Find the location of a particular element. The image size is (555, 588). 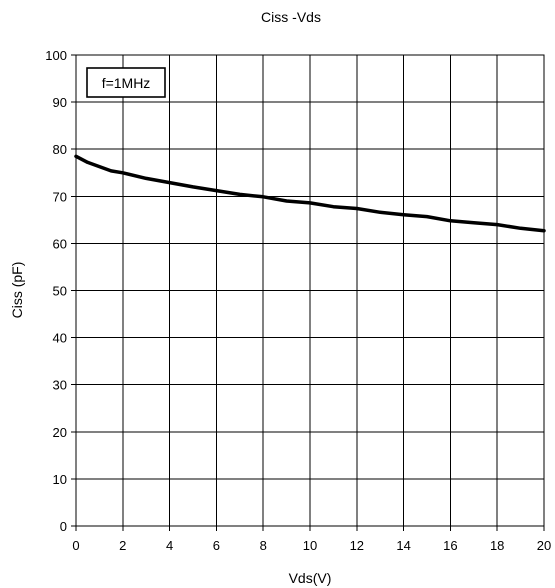

y-tick-label: 70 is located at coordinates (60, 196).